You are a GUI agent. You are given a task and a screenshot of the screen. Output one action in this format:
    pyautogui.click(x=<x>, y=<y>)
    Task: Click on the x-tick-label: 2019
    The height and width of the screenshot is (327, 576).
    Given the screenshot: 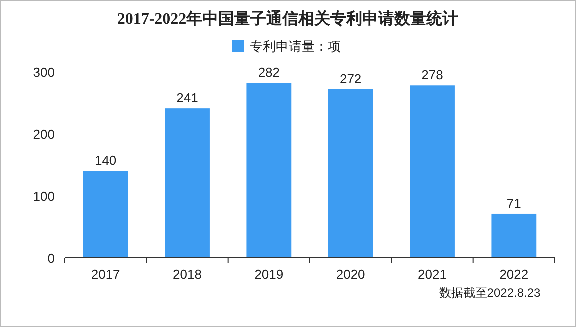 What is the action you would take?
    pyautogui.click(x=269, y=274)
    